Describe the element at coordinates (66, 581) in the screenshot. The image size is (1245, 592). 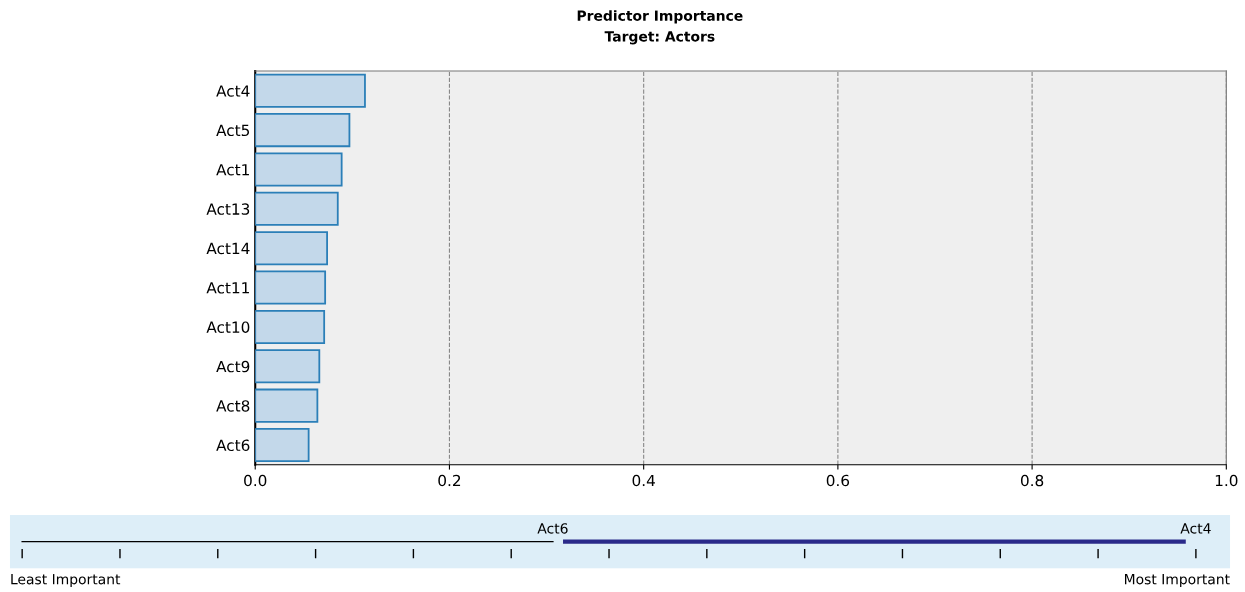
I see `text: Least Important` at that location.